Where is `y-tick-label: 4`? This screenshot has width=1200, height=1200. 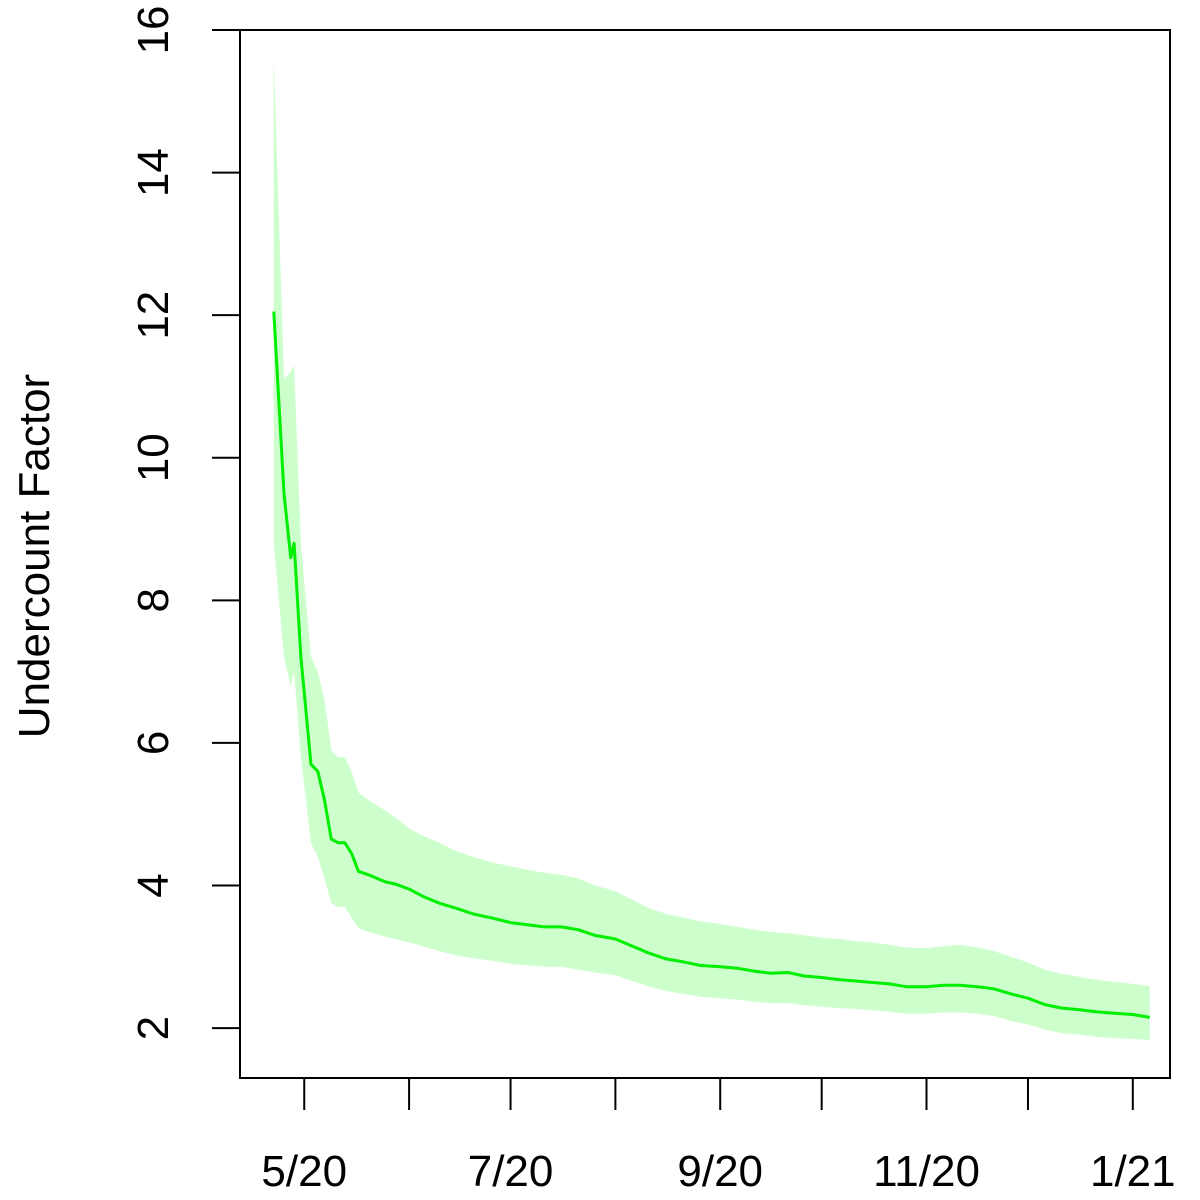
y-tick-label: 4 is located at coordinates (153, 885).